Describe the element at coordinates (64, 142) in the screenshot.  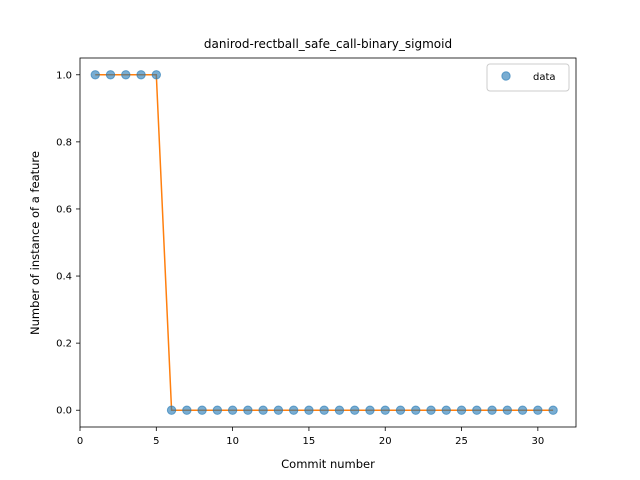
I see `y-tick-label: 0.8` at that location.